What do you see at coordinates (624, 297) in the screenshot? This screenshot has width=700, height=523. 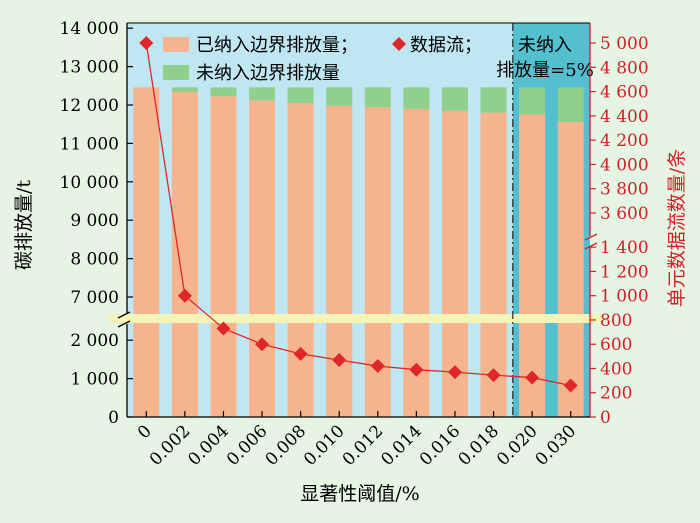 I see `right-axis-tick-label: 1 000` at bounding box center [624, 297].